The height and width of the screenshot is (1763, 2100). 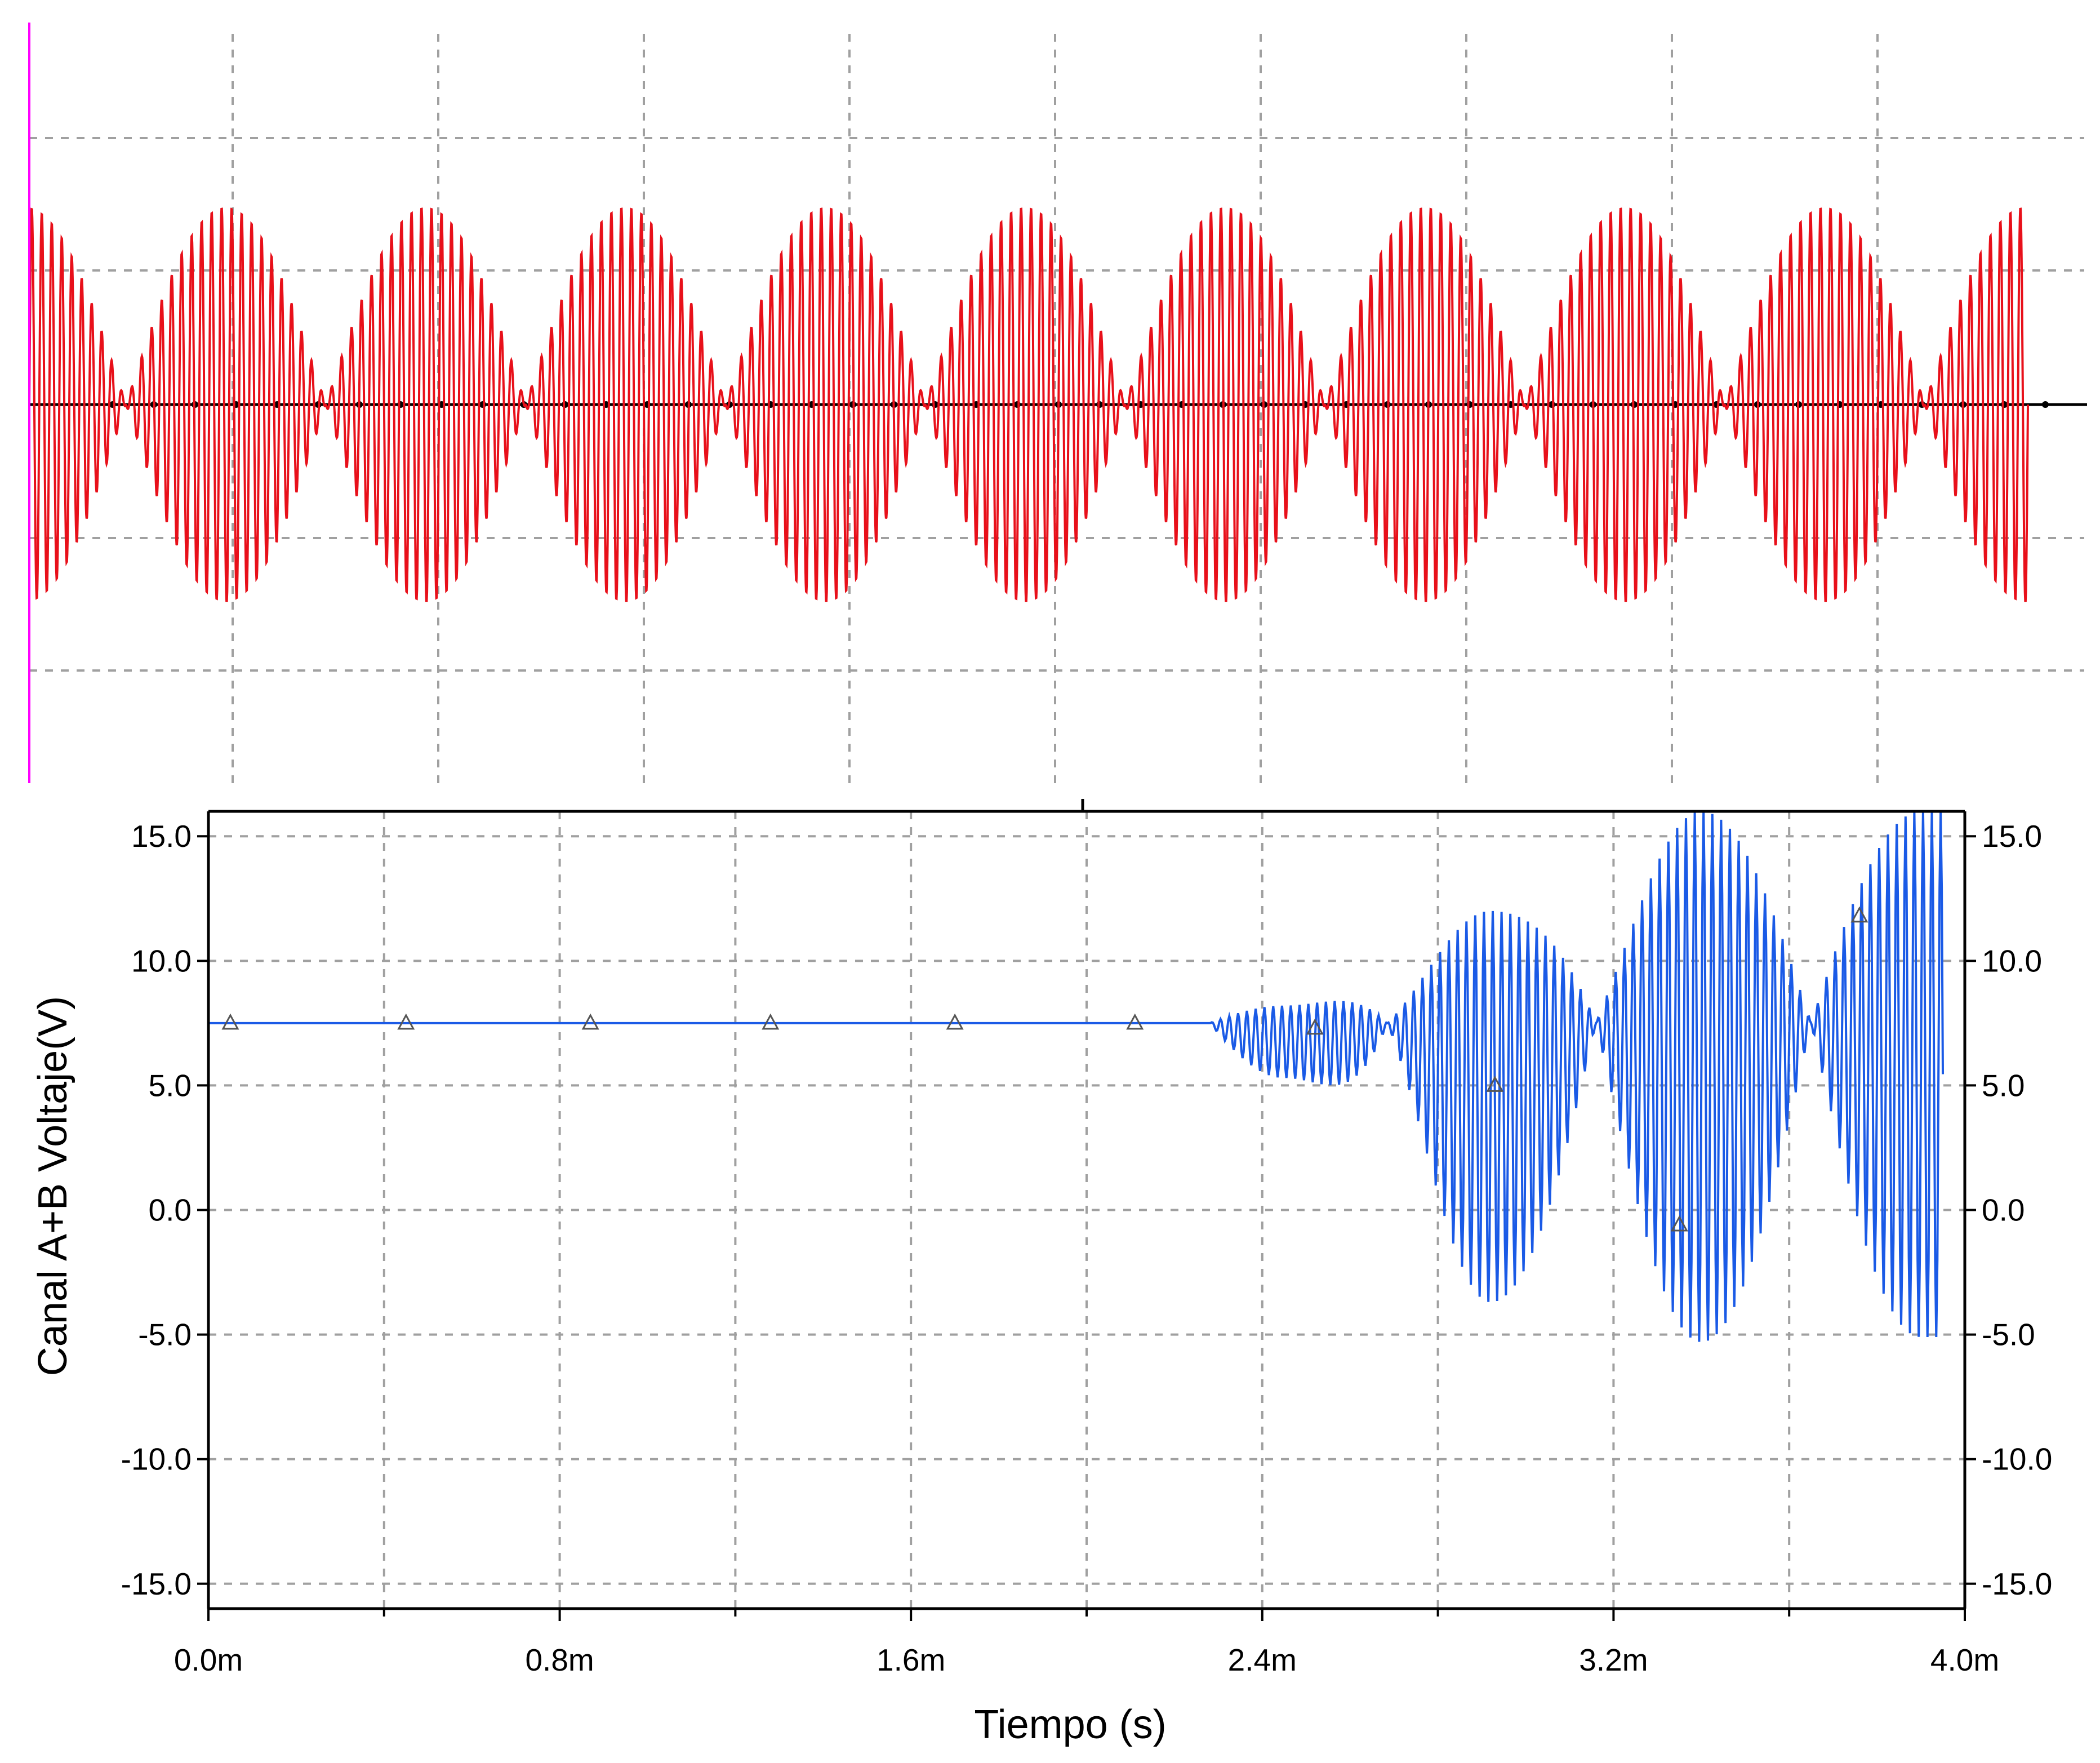 I want to click on y-tick-label-left: -15.0, so click(x=156, y=1583).